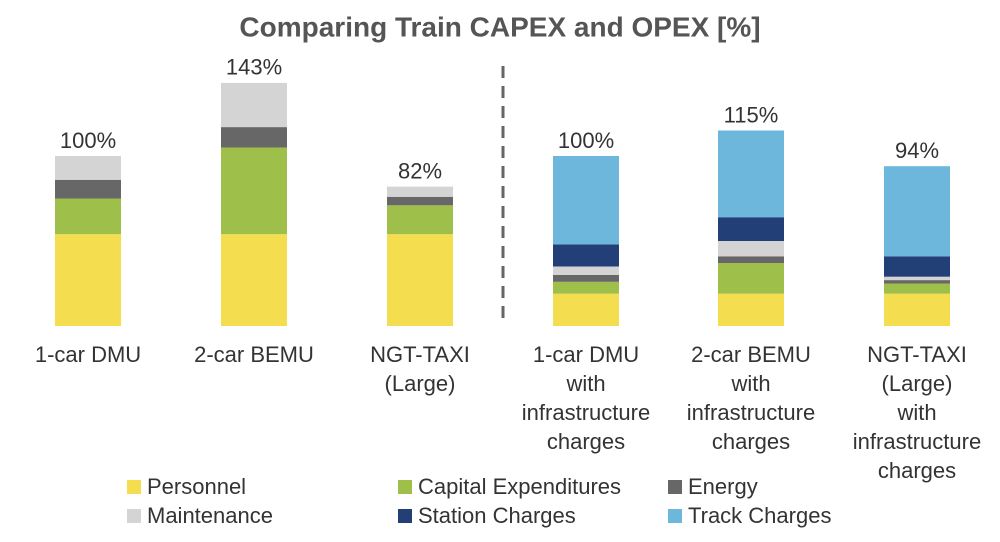  I want to click on legend-label: Personnel, so click(197, 486).